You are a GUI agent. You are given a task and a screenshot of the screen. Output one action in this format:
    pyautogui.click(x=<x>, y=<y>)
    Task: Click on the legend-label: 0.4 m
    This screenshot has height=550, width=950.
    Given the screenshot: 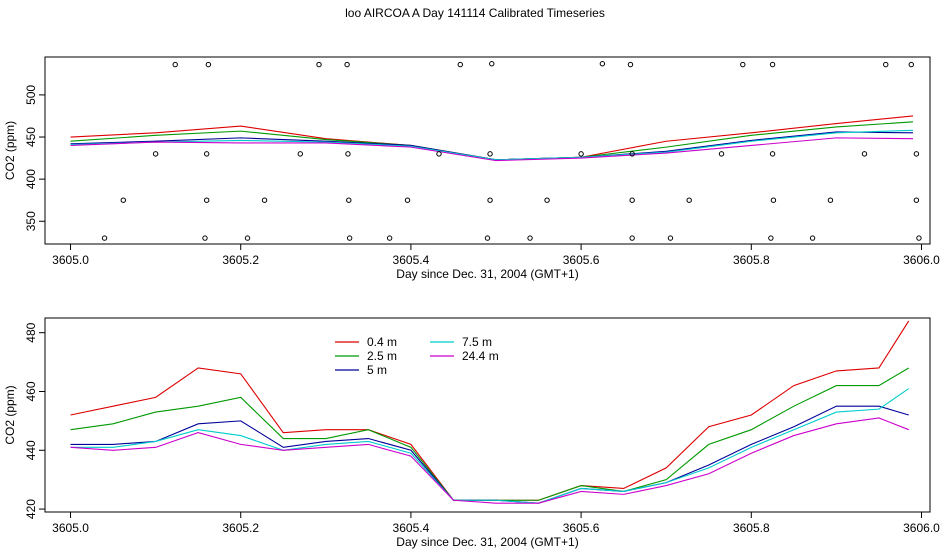 What is the action you would take?
    pyautogui.click(x=382, y=342)
    